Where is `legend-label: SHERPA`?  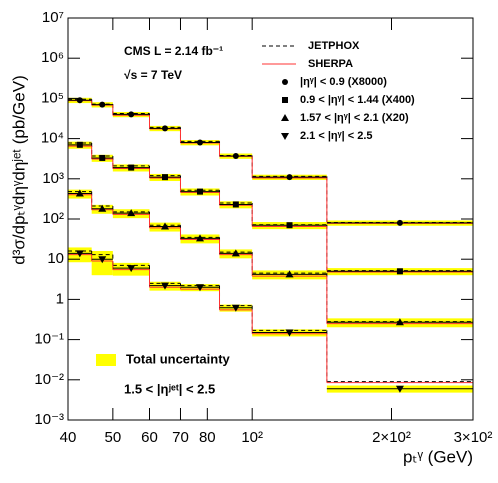
legend-label: SHERPA is located at coordinates (330, 64).